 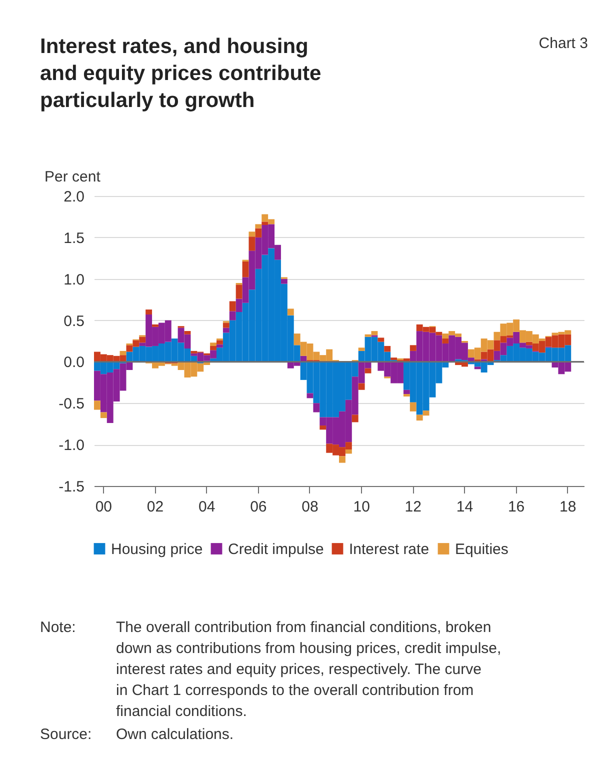 I want to click on y-tick-label: -1.5, so click(x=71, y=487).